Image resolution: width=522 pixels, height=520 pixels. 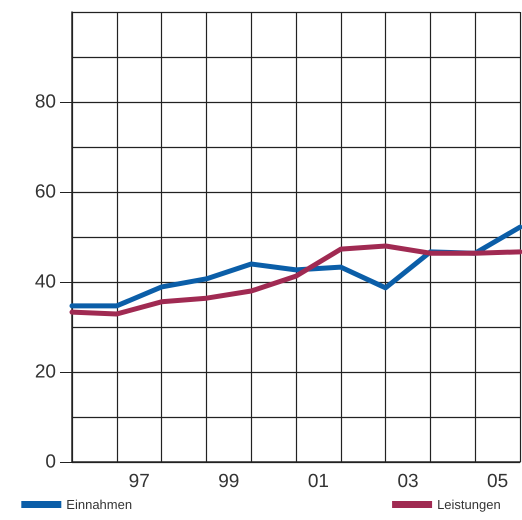 I want to click on x-tick-label: 01, so click(x=318, y=481).